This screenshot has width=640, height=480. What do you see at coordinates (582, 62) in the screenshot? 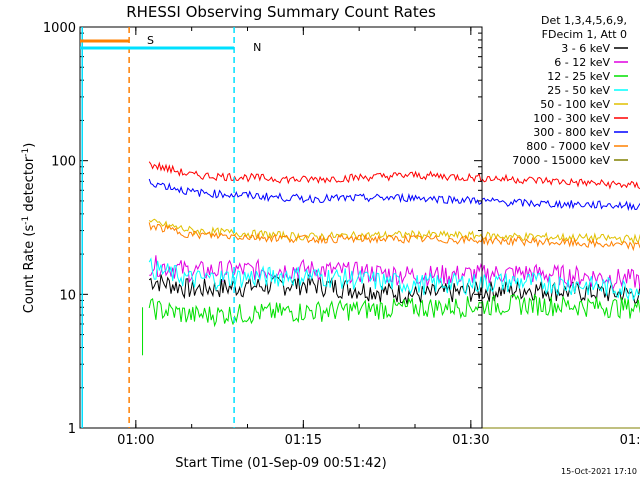
I see `legend-label: 6 - 12 keV` at bounding box center [582, 62].